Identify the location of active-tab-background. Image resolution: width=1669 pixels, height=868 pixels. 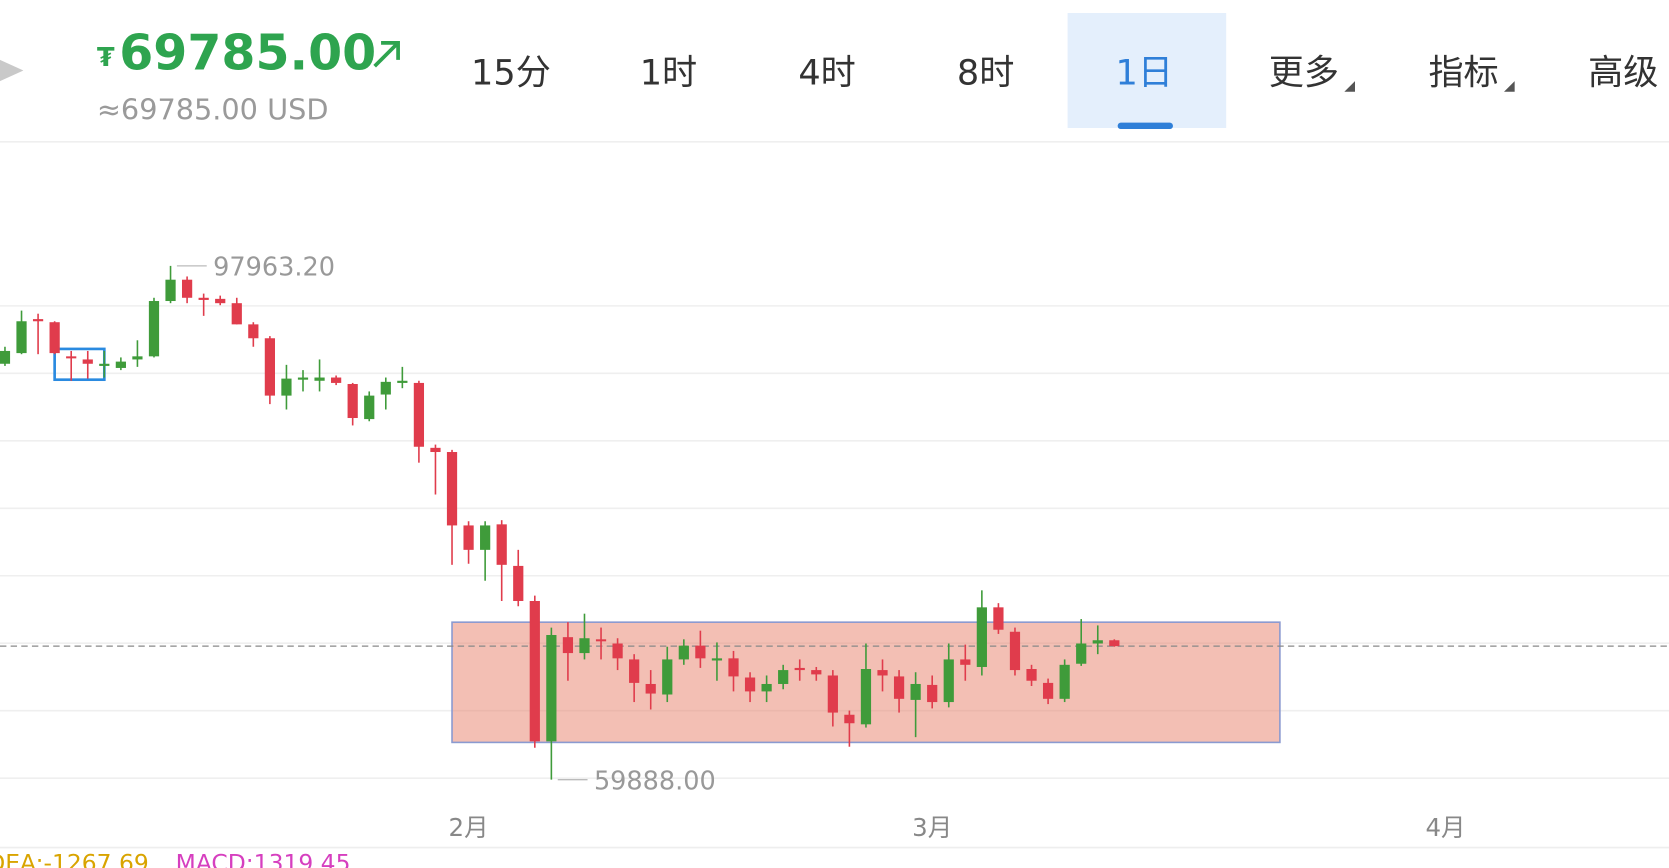
(1147, 70).